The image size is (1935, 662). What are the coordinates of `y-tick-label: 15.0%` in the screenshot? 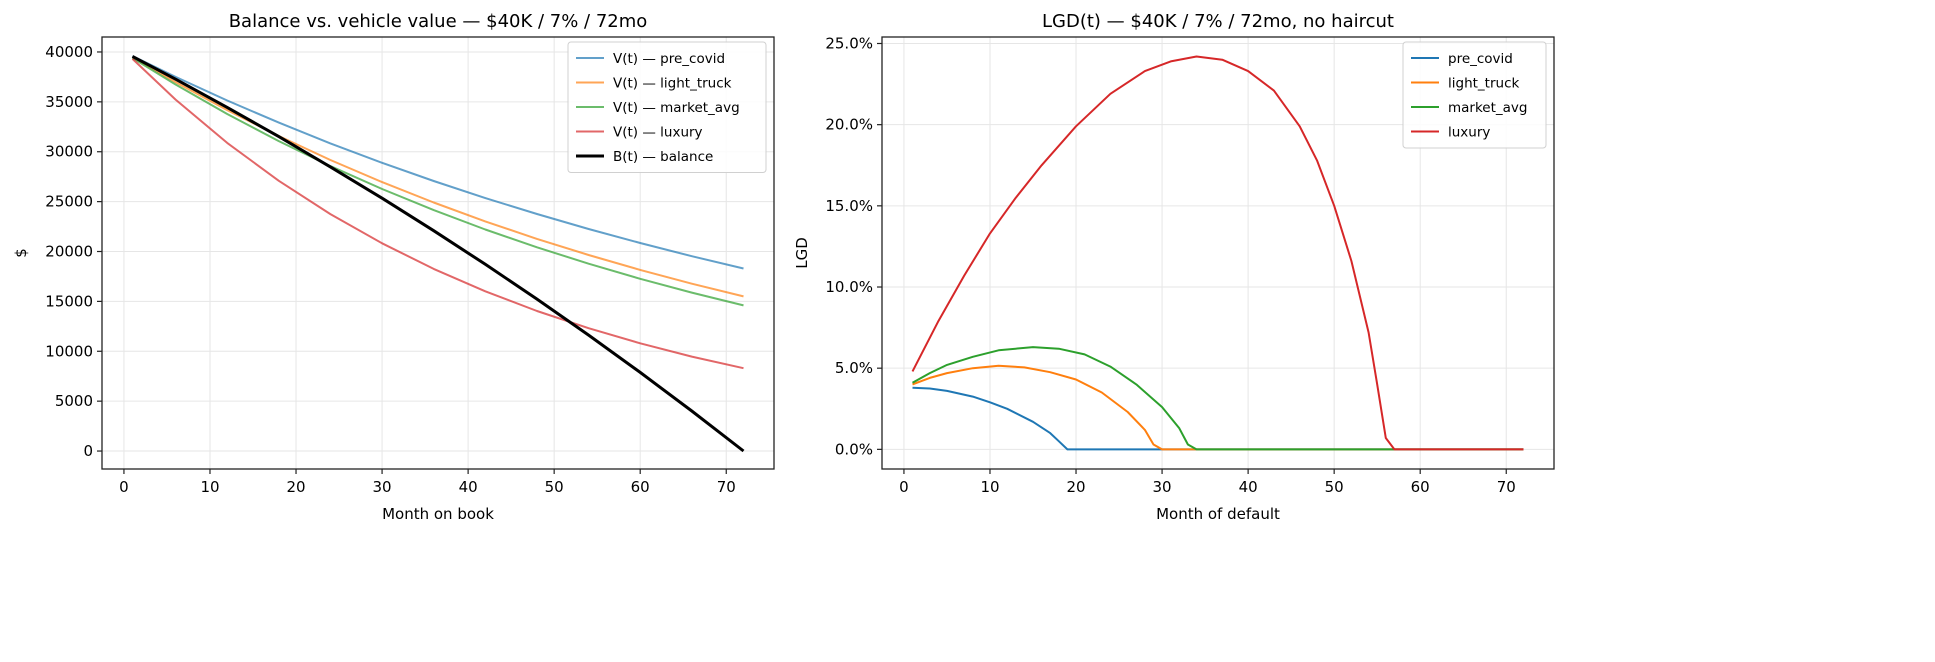 It's located at (849, 206).